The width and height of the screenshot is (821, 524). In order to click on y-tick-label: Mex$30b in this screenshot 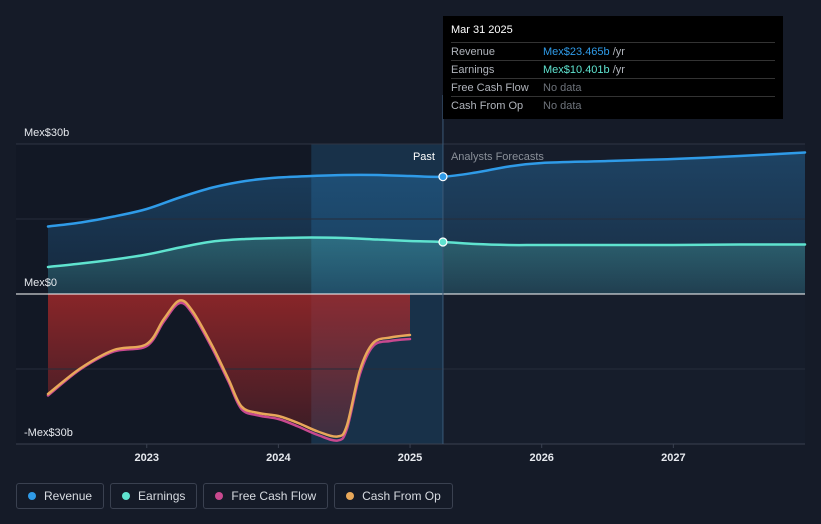, I will do `click(46, 133)`.